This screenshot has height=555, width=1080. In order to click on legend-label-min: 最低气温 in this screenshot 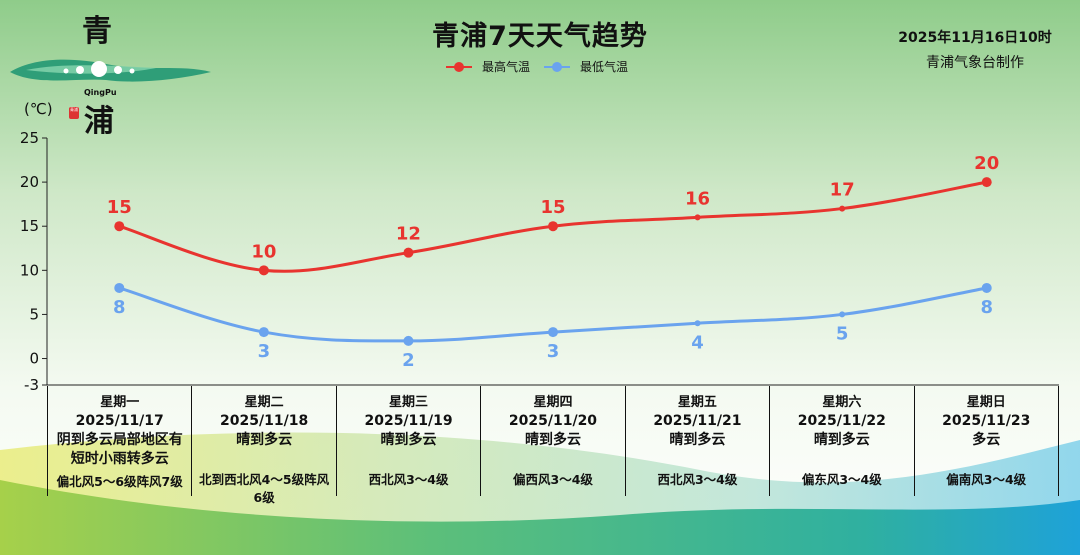, I will do `click(604, 67)`.